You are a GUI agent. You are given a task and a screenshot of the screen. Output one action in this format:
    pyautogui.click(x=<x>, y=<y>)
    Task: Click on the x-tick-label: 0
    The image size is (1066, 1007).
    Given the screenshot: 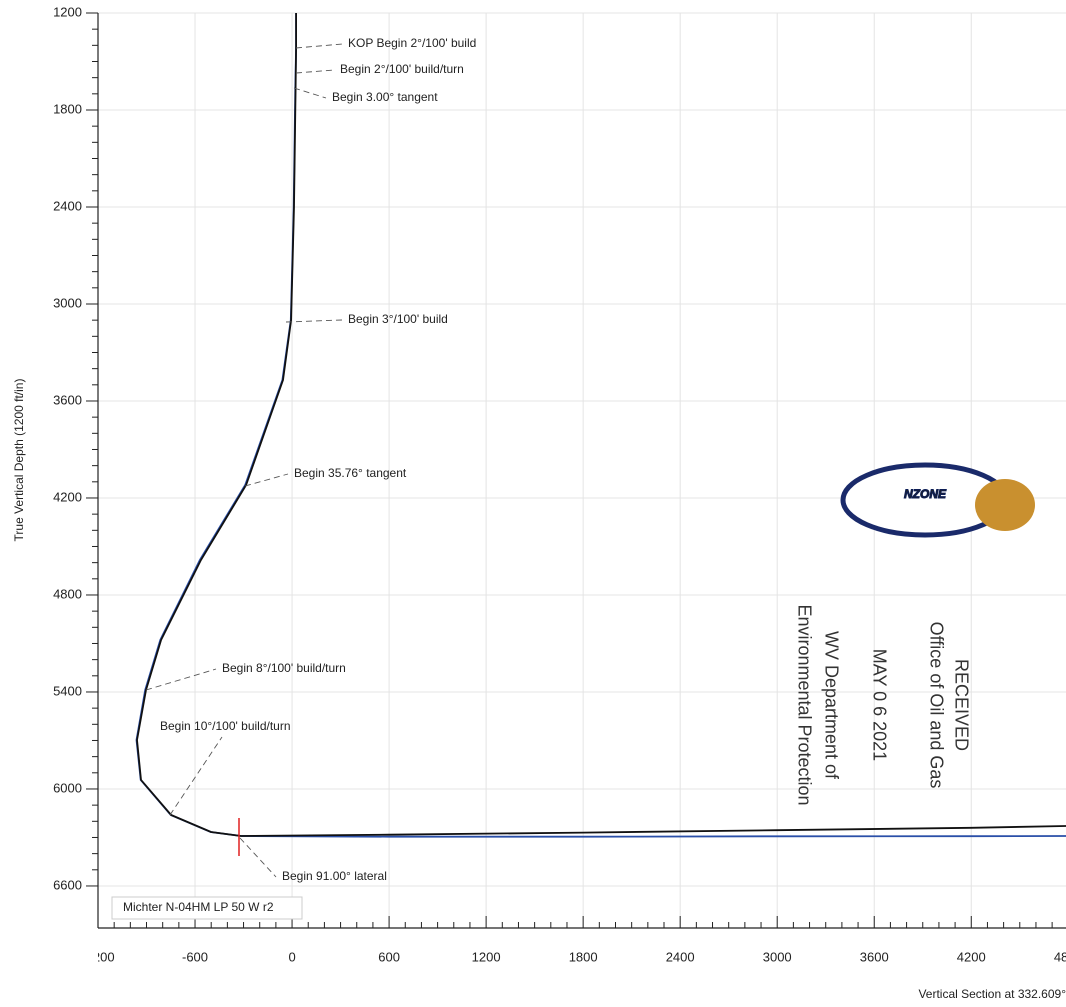 What is the action you would take?
    pyautogui.click(x=291, y=956)
    